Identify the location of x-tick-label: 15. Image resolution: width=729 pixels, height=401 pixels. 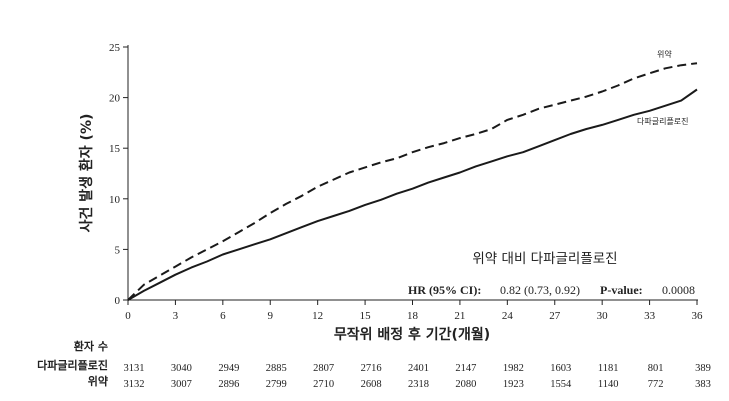
(366, 316).